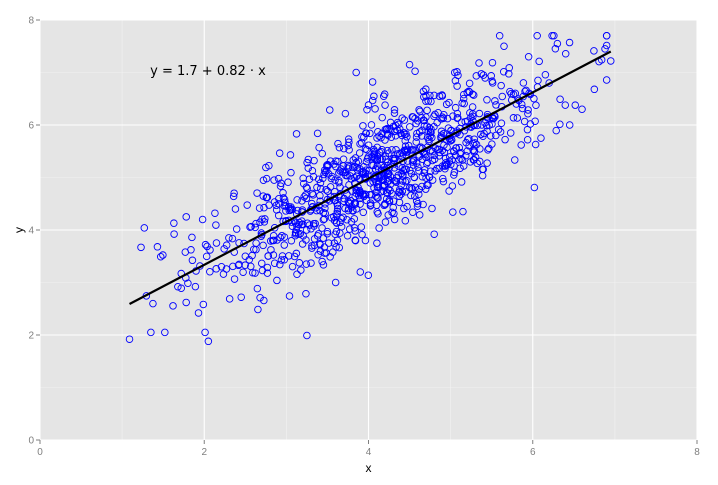  I want to click on regression-equation: y = 1.7 + 0.82 · x, so click(208, 71).